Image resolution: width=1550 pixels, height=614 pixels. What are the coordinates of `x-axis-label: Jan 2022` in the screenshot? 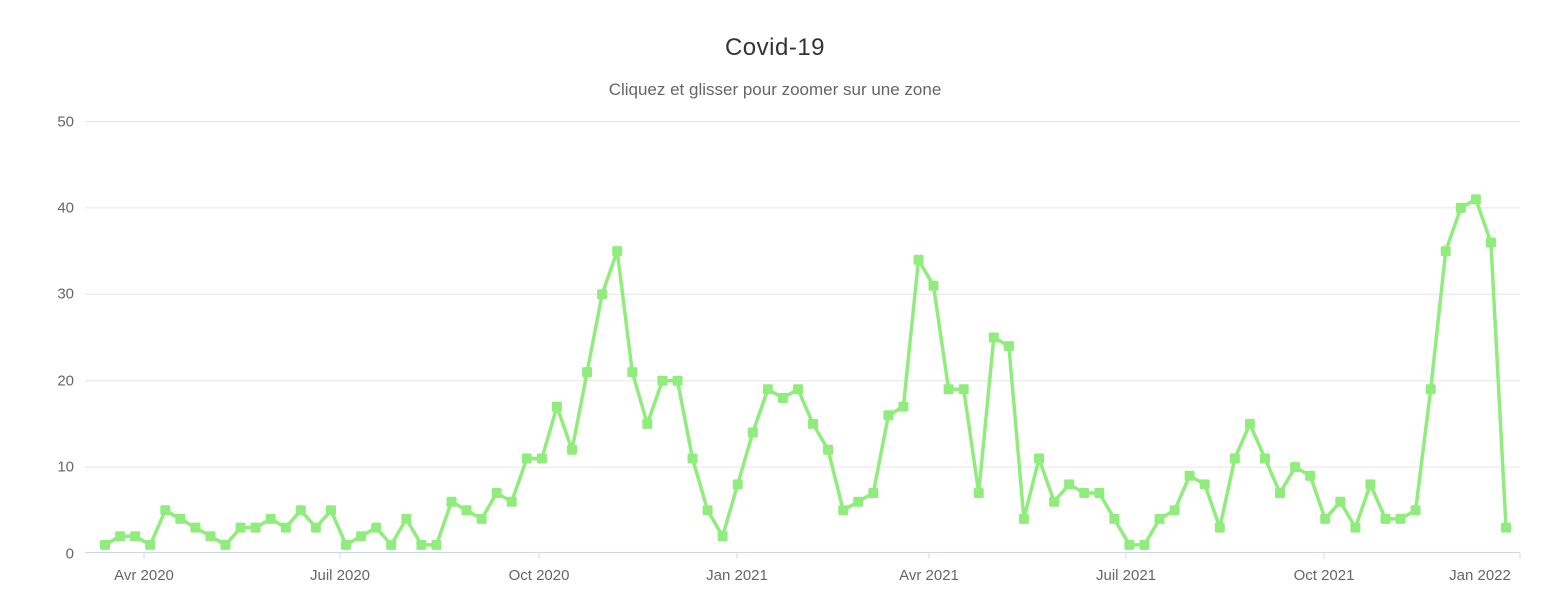 It's located at (1480, 575).